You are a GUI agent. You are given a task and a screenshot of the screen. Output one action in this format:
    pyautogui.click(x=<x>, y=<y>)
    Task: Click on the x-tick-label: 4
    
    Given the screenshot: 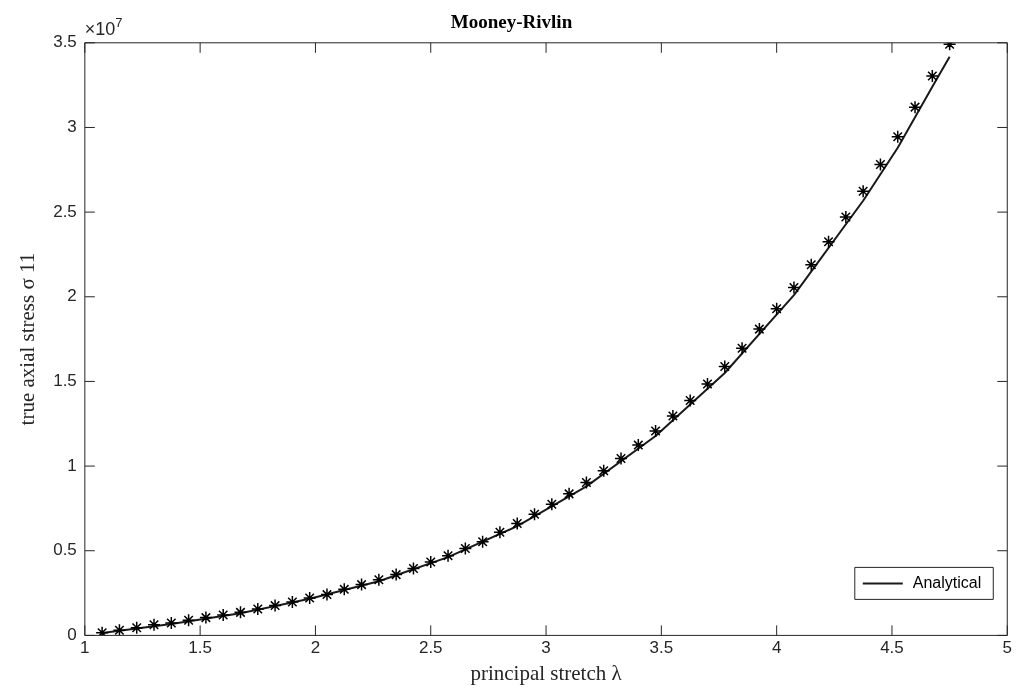 What is the action you would take?
    pyautogui.click(x=776, y=648)
    